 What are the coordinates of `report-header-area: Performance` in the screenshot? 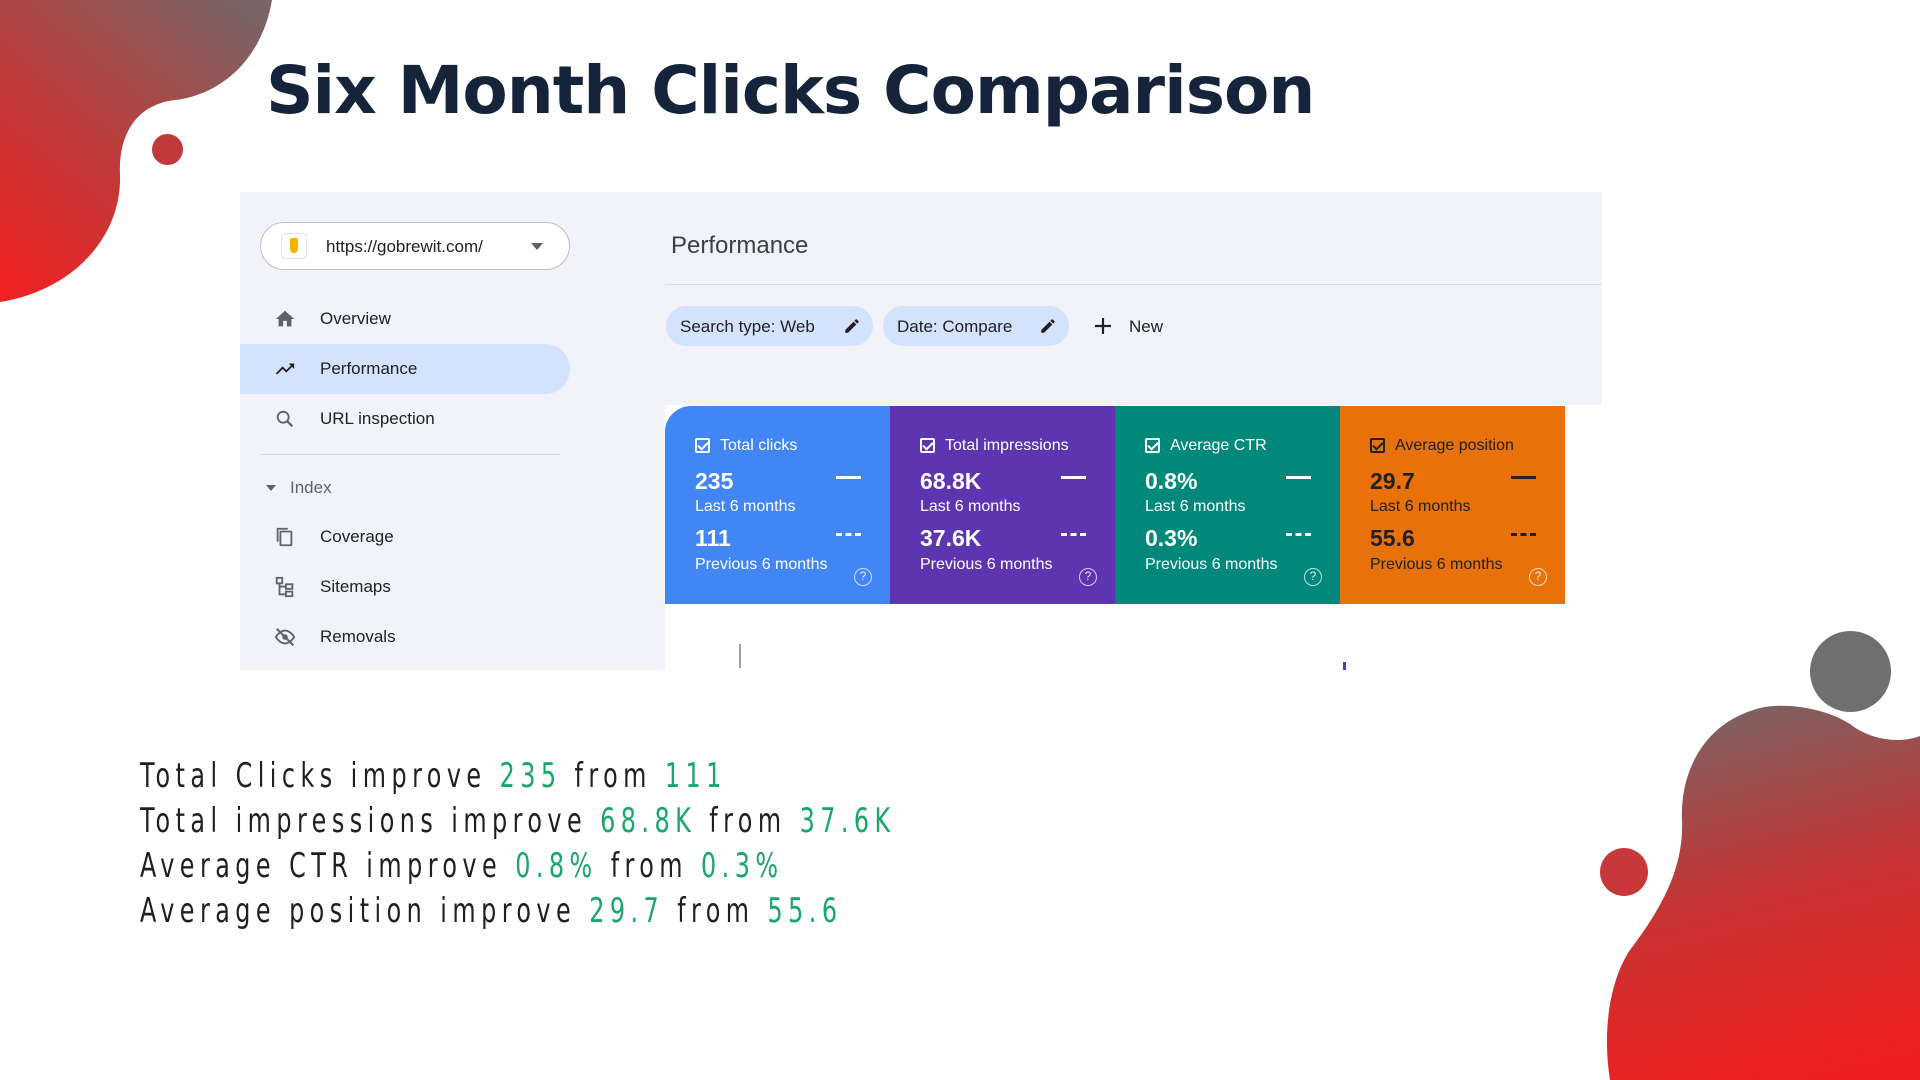 It's located at (1133, 298).